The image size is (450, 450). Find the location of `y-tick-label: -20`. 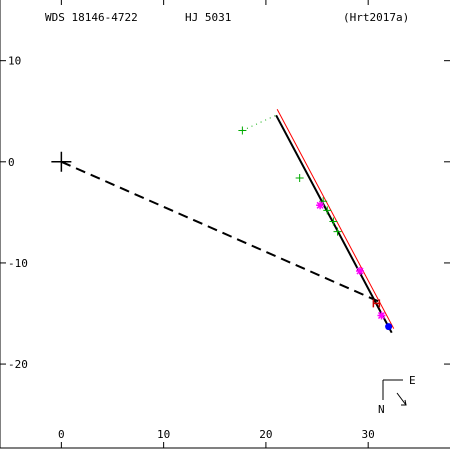

y-tick-label: -20 is located at coordinates (18, 364).